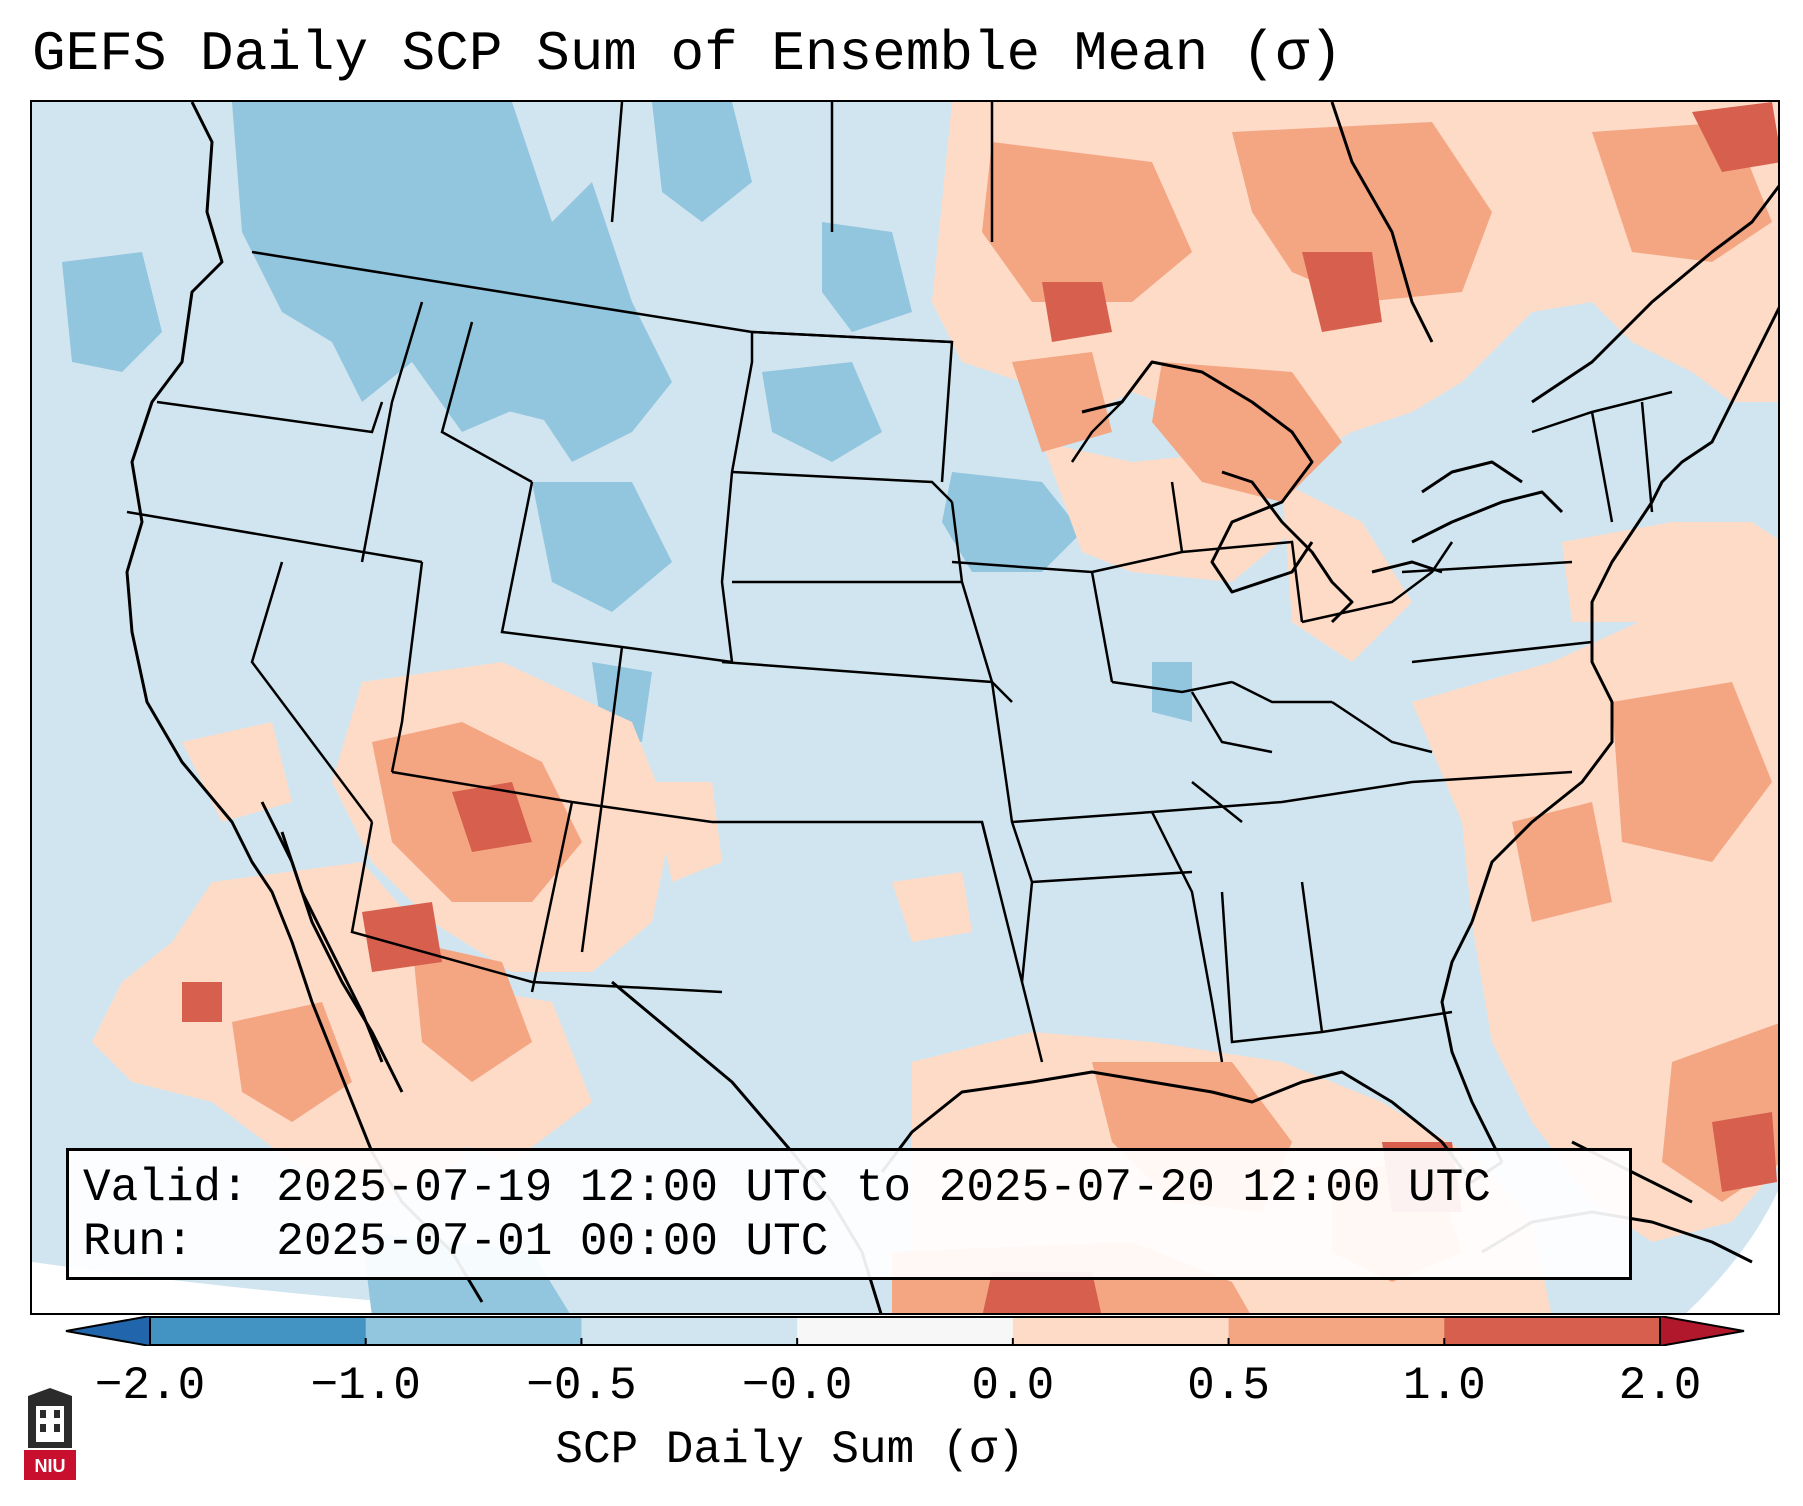  Describe the element at coordinates (1702, 1331) in the screenshot. I see `colorbar-extend-max` at that location.